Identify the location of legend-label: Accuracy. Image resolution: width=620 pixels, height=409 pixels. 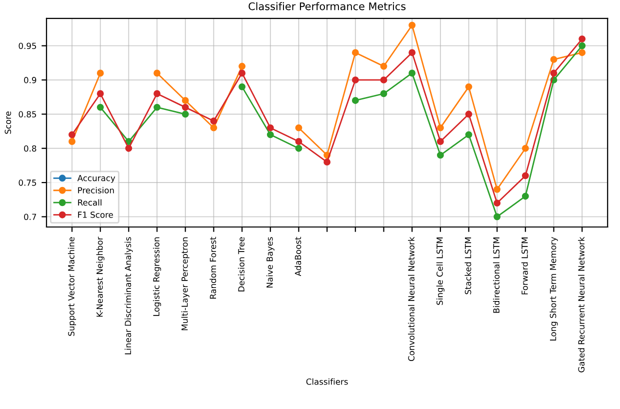
(96, 178).